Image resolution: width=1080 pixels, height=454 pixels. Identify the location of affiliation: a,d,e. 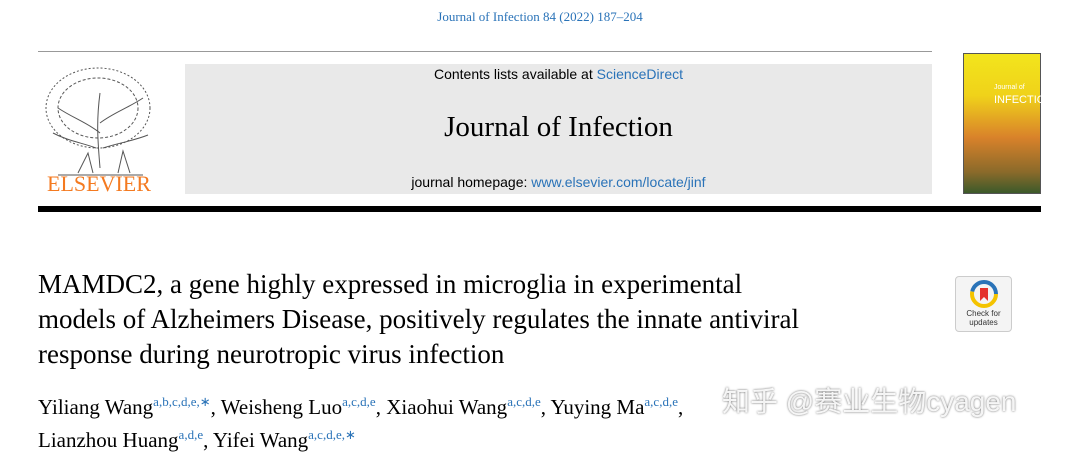
(191, 434).